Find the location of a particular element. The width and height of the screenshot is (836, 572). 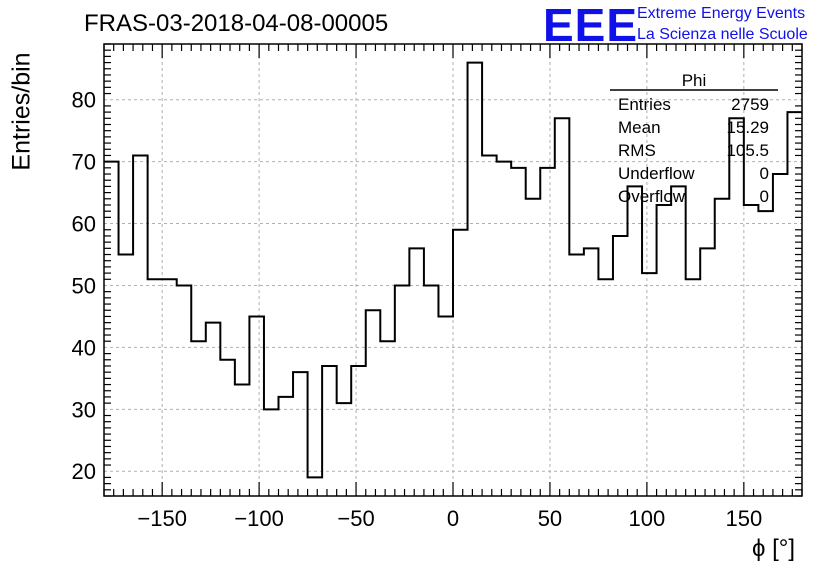

stats-title: Phi is located at coordinates (694, 80).